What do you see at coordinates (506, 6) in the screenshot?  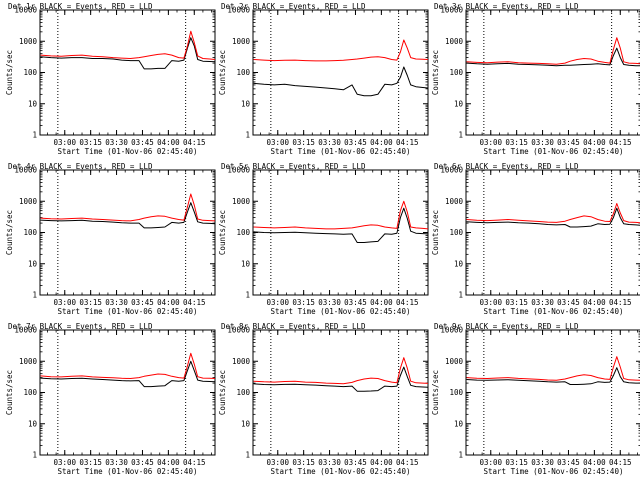 I see `panel-title: Det 3r BLACK = Events, RED = LLD` at bounding box center [506, 6].